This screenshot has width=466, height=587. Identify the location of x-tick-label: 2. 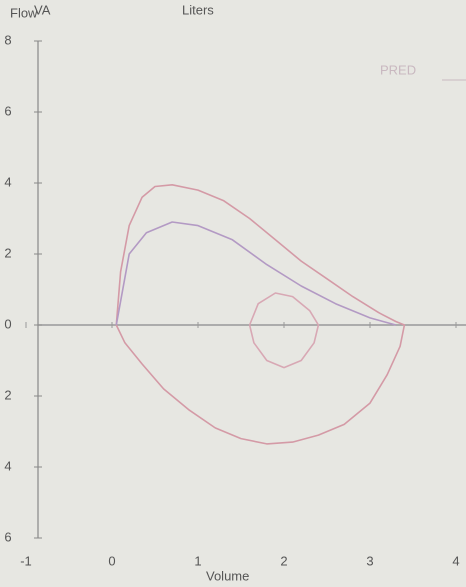
(283, 560).